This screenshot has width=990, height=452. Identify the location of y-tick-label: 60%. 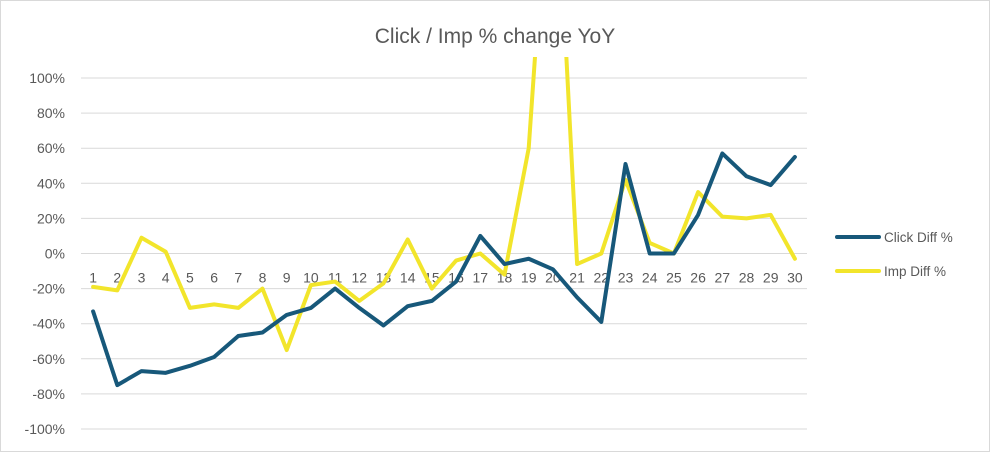
(51, 148).